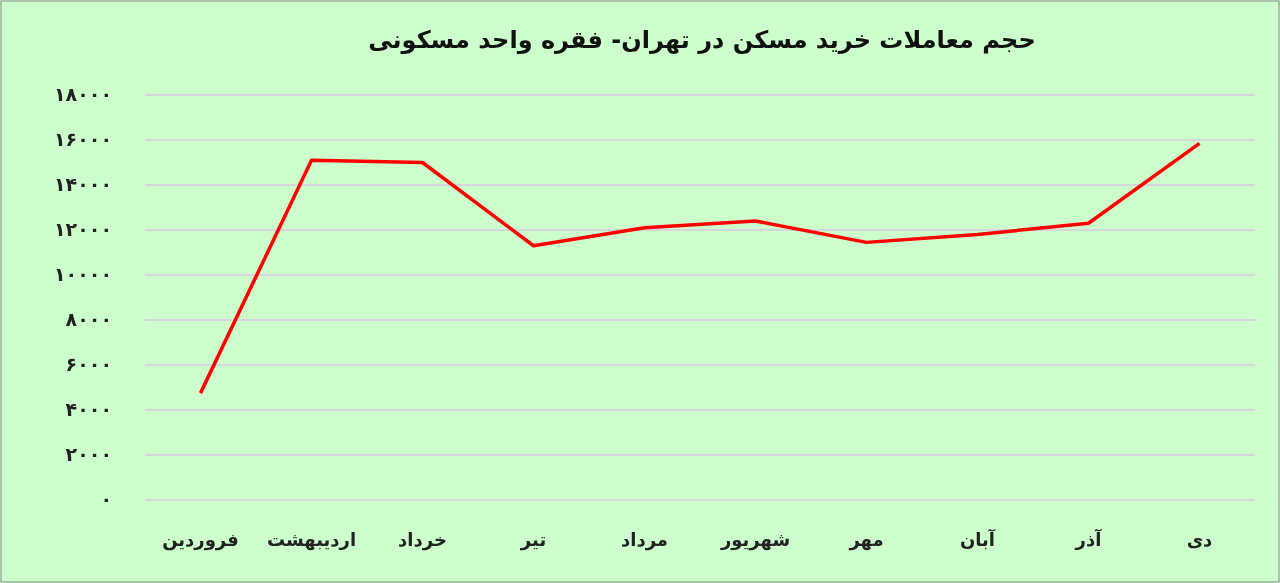 This screenshot has width=1280, height=583. I want to click on x-tick-label: خرداد, so click(422, 540).